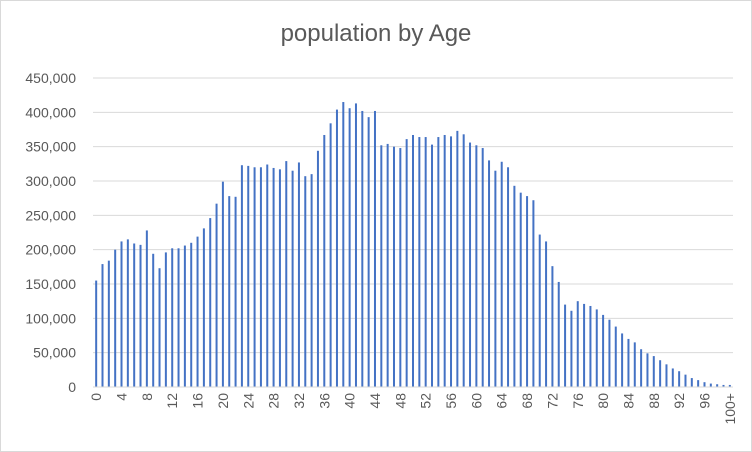 The width and height of the screenshot is (752, 452). Describe the element at coordinates (375, 401) in the screenshot. I see `x-tick-label: 44` at that location.